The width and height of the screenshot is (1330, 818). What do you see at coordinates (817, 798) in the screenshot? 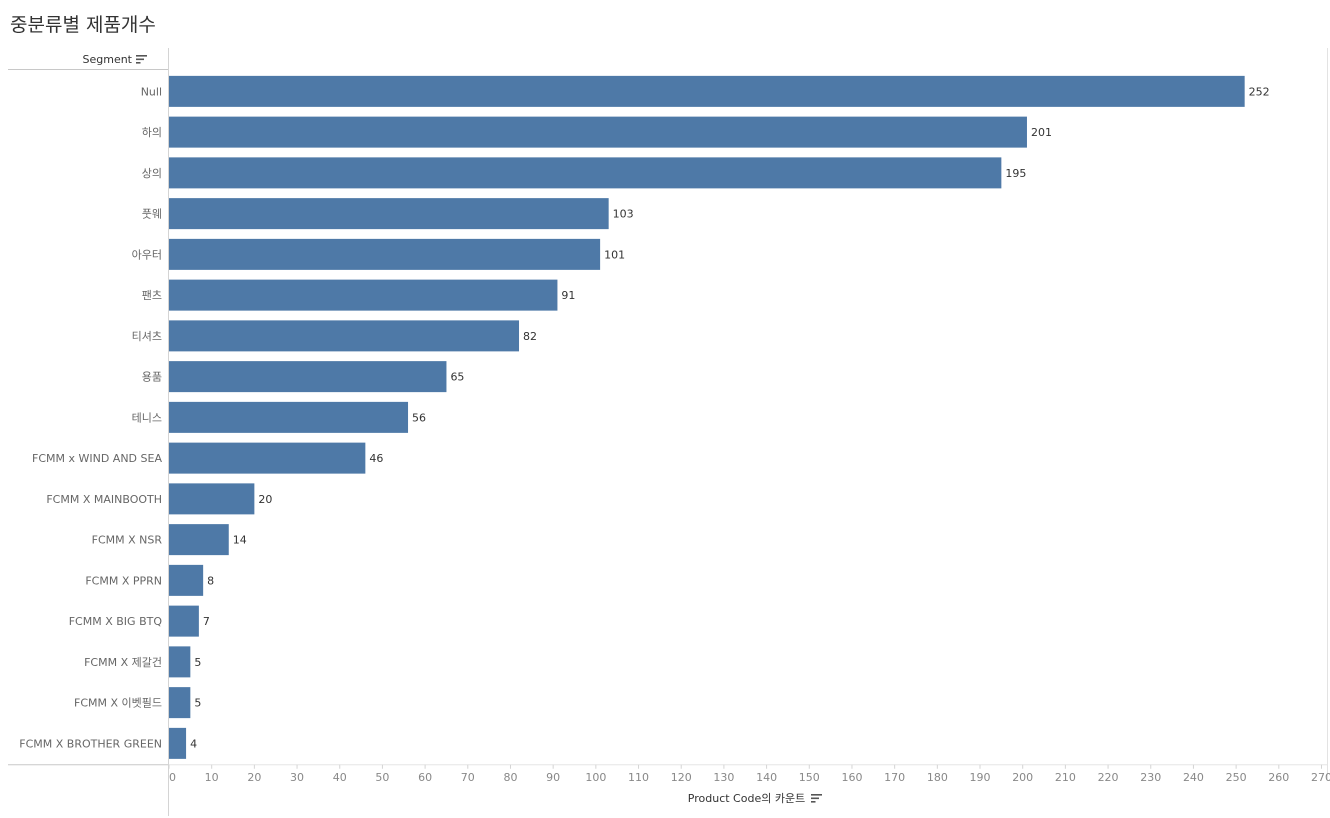
I see `sort-icon` at bounding box center [817, 798].